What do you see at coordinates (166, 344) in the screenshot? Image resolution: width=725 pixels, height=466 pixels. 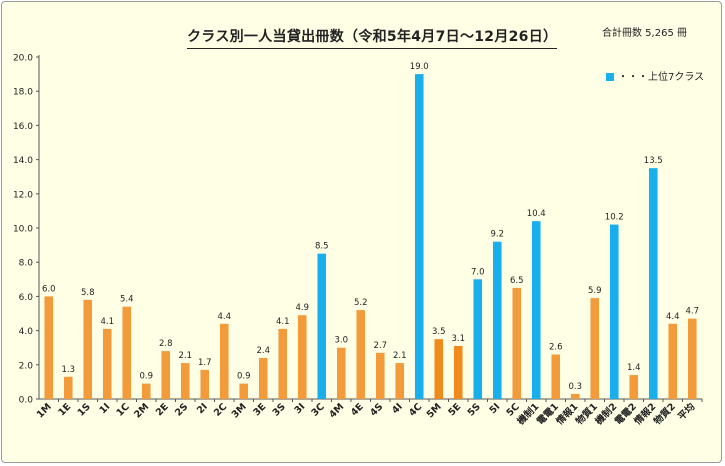 I see `data-label: 2.8` at bounding box center [166, 344].